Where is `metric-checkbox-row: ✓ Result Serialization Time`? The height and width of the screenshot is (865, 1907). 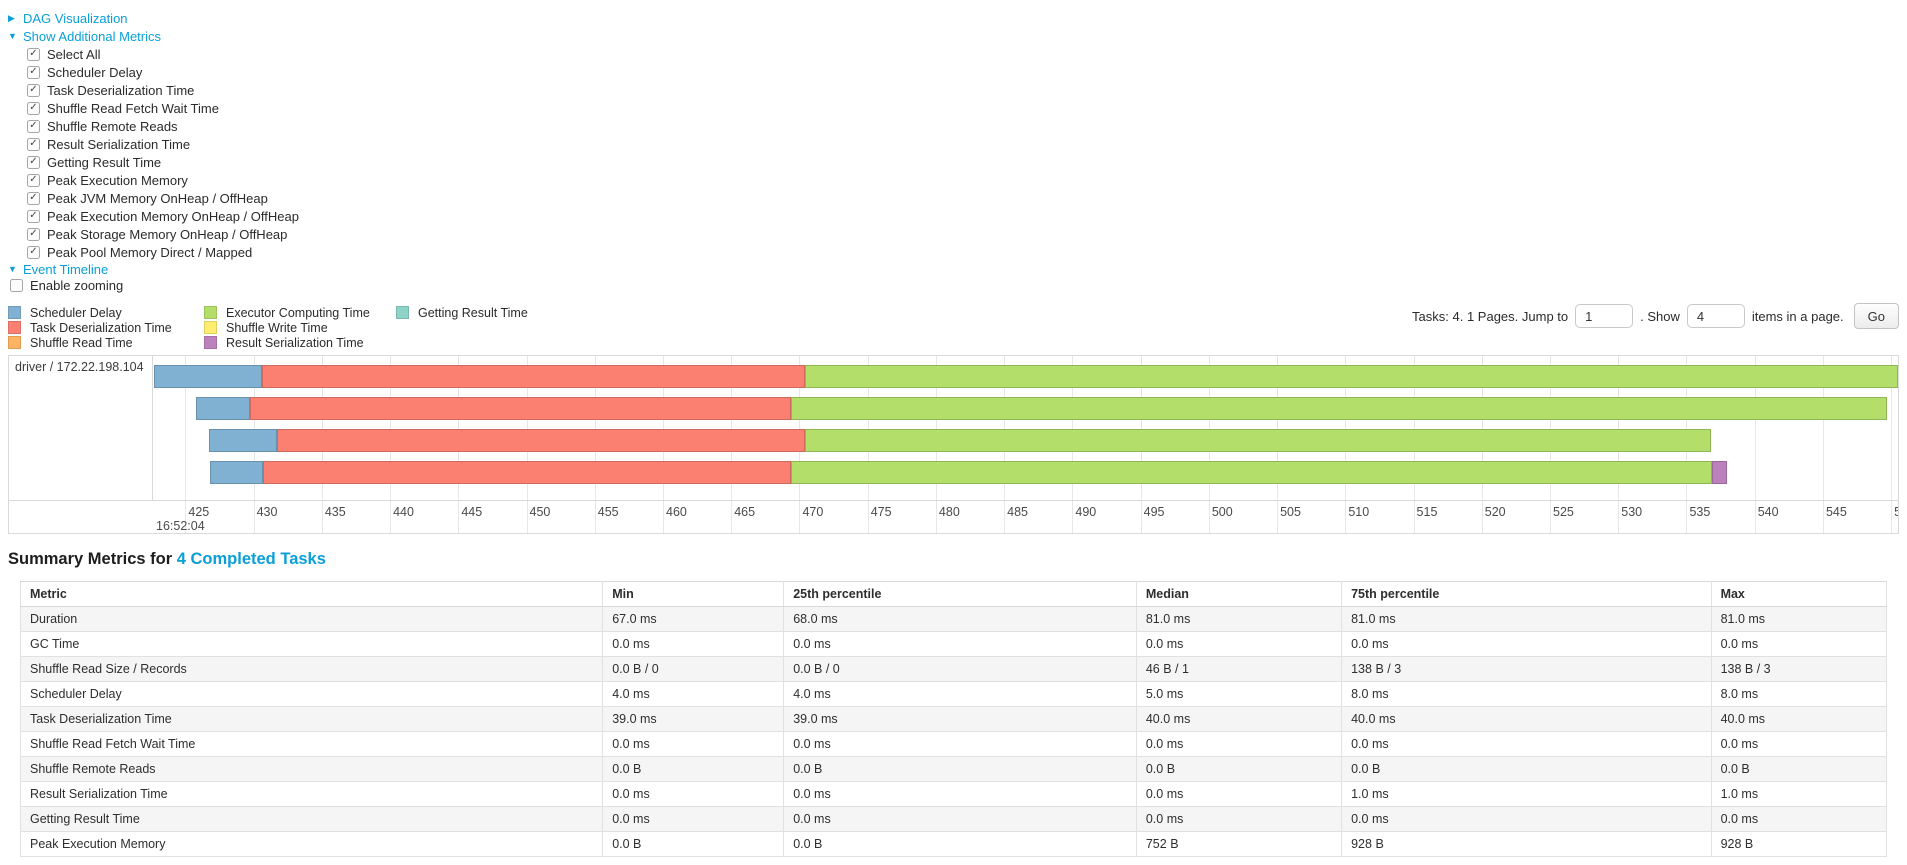
metric-checkbox-row: ✓ Result Serialization Time is located at coordinates (953, 144).